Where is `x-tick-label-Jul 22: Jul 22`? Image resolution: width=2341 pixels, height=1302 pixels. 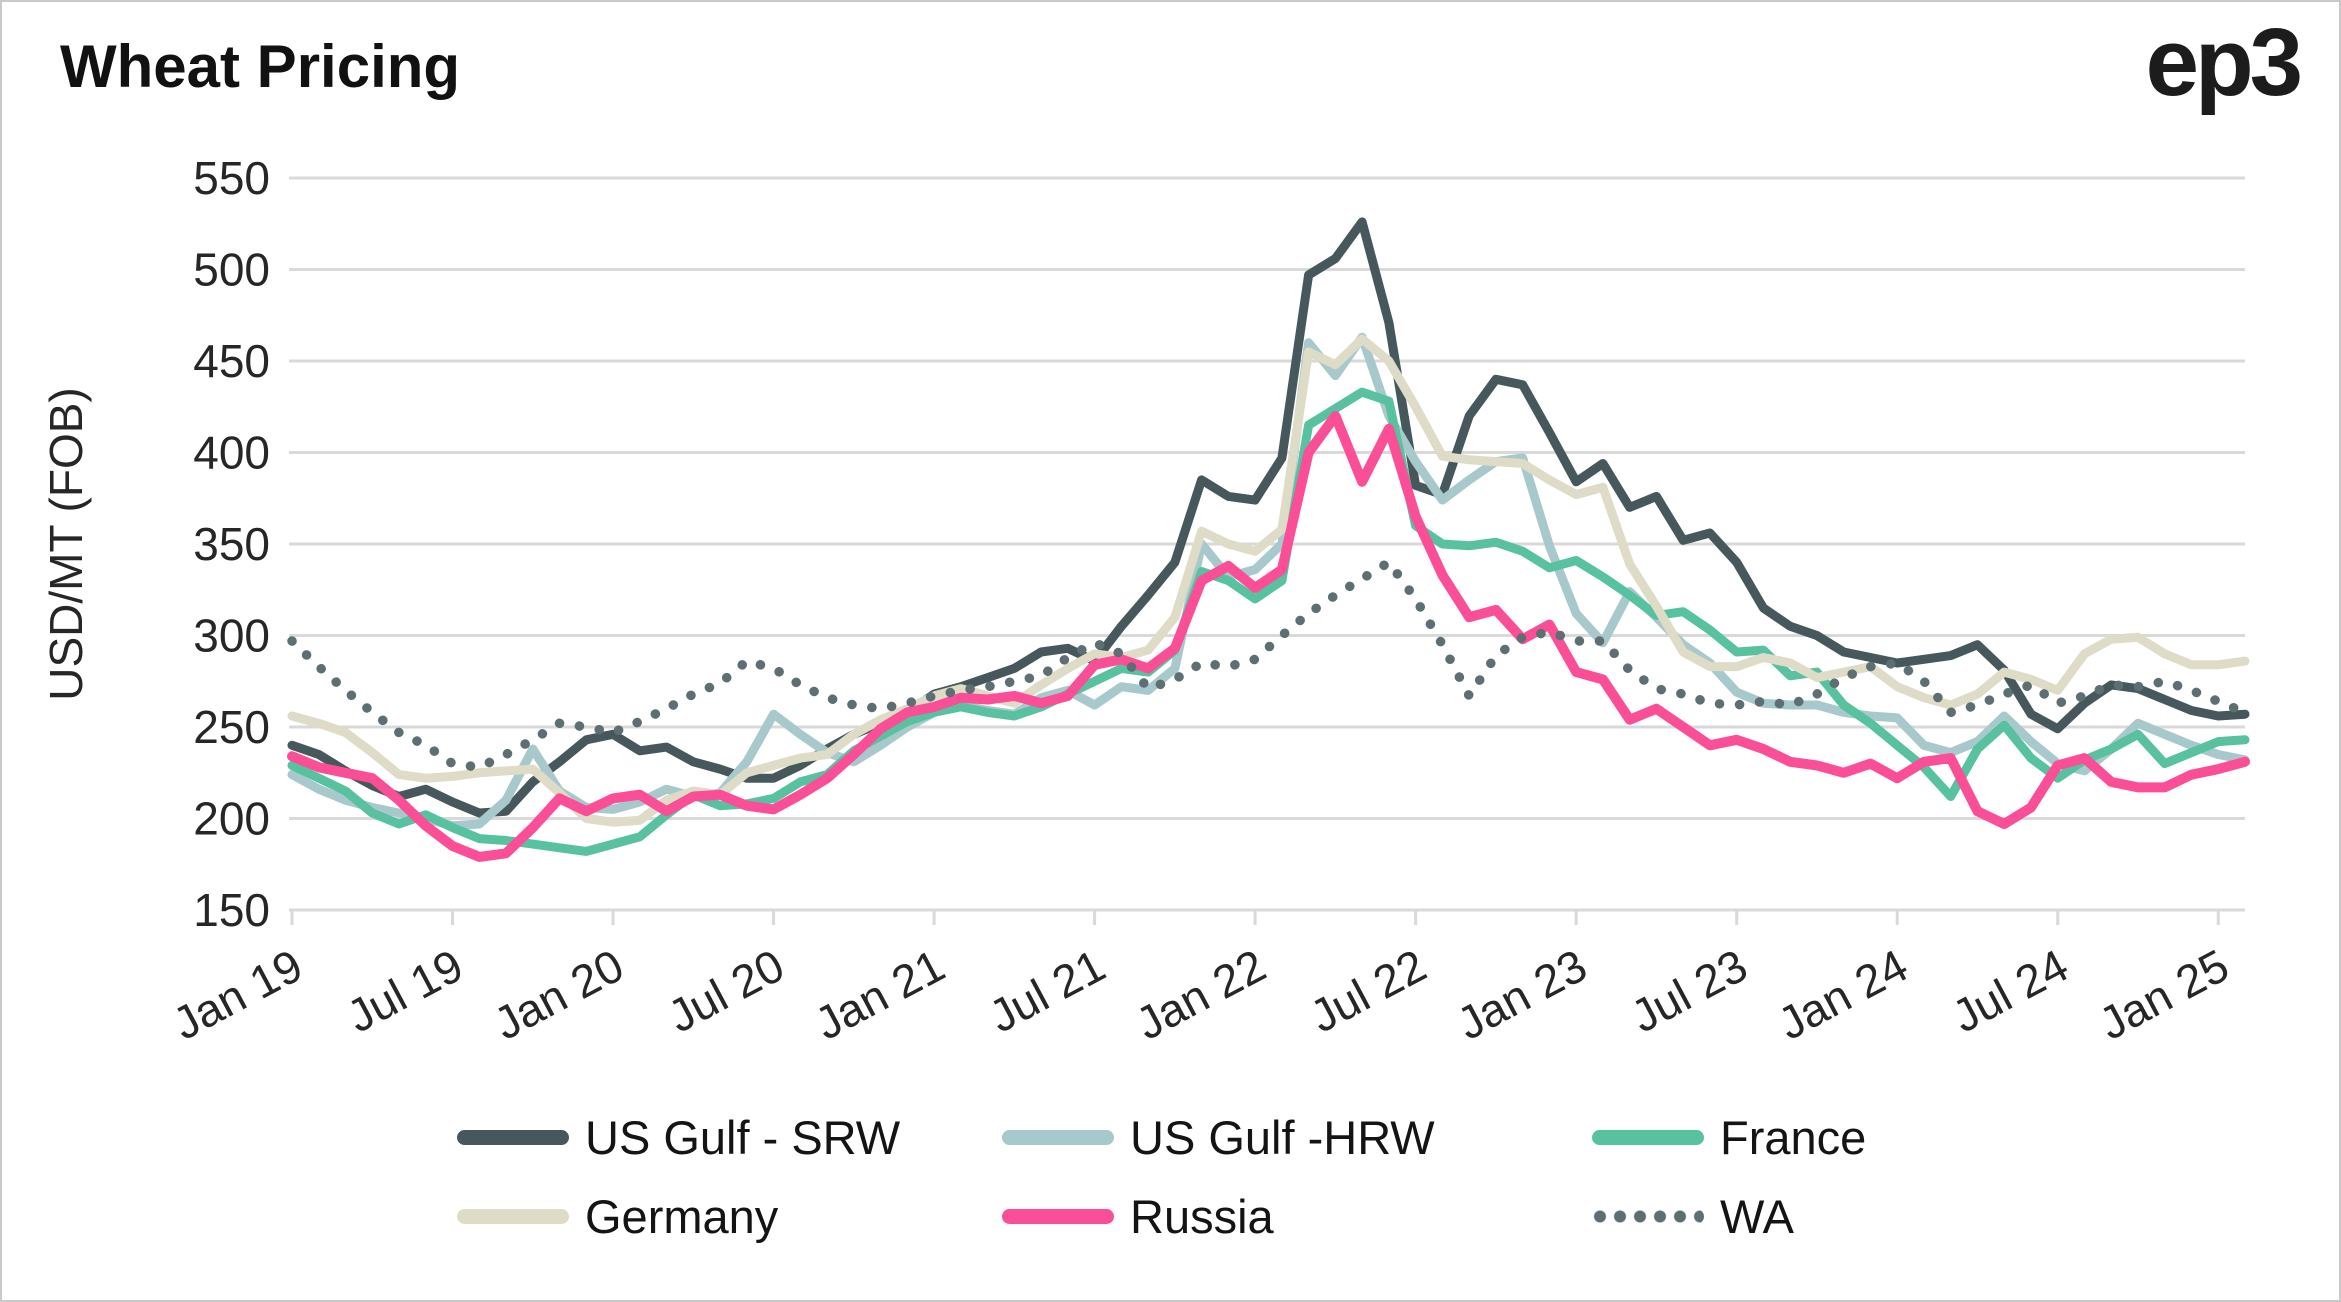 x-tick-label-Jul 22: Jul 22 is located at coordinates (1368, 991).